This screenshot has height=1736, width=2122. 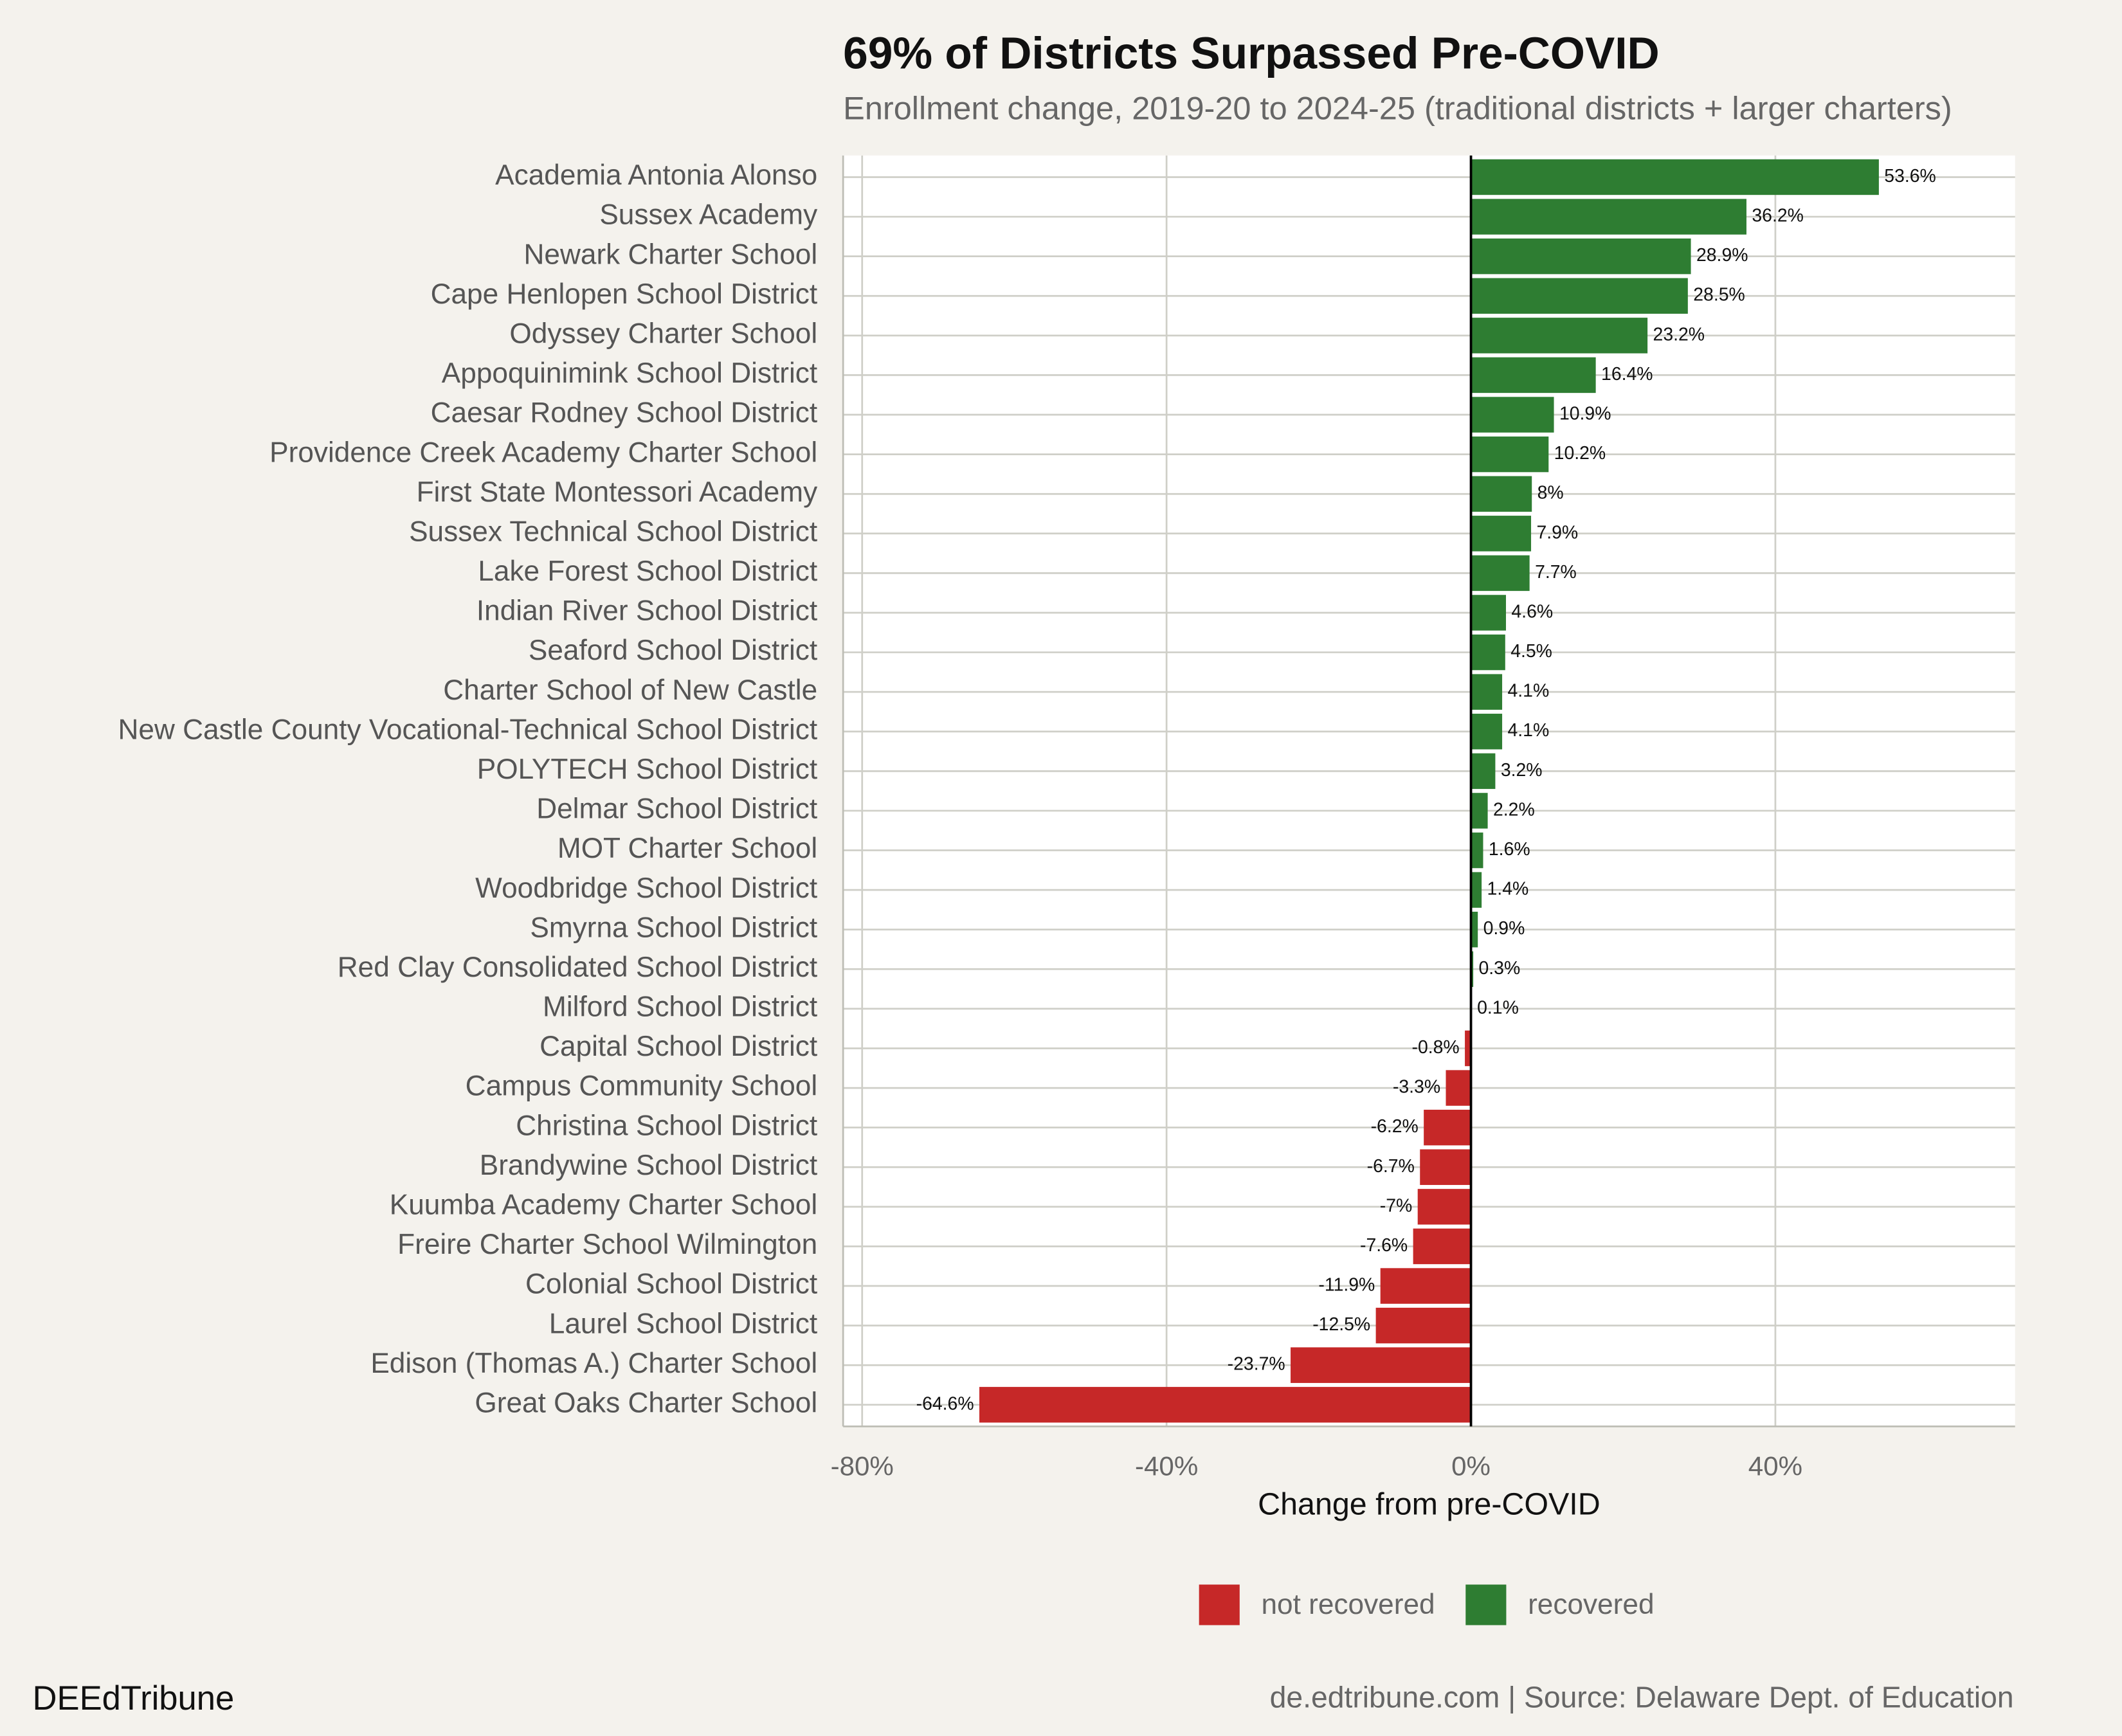 I want to click on value-label: -6.2%, so click(x=1395, y=1126).